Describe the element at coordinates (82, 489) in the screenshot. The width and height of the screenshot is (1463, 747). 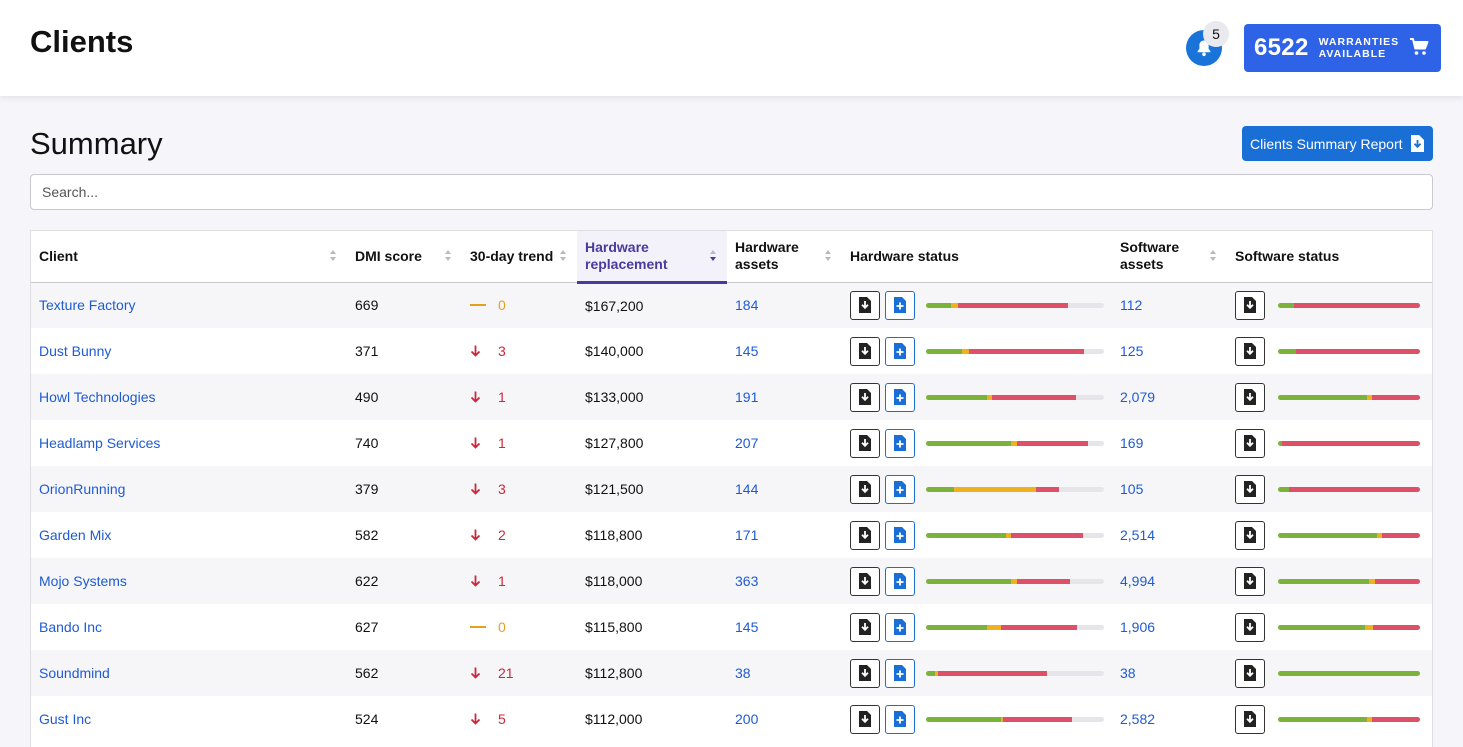
I see `client-link: OrionRunning` at that location.